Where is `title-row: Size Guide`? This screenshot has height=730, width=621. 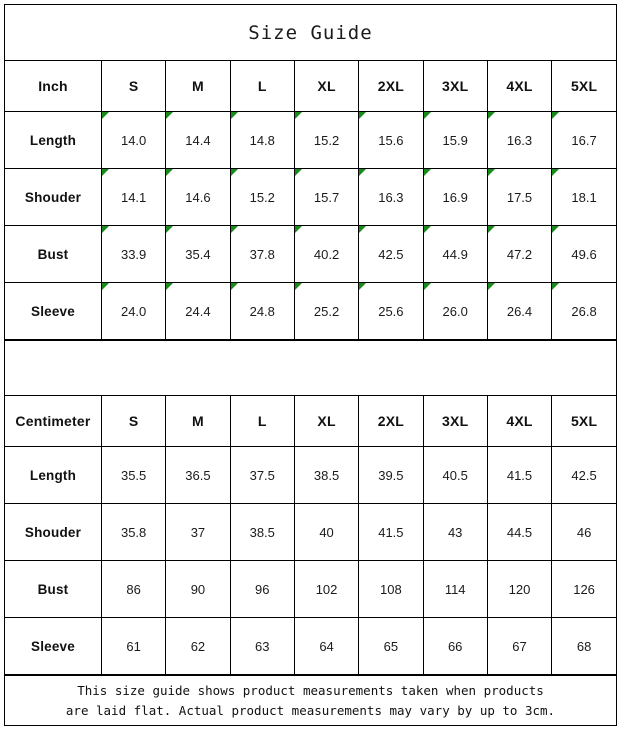 title-row: Size Guide is located at coordinates (310, 33).